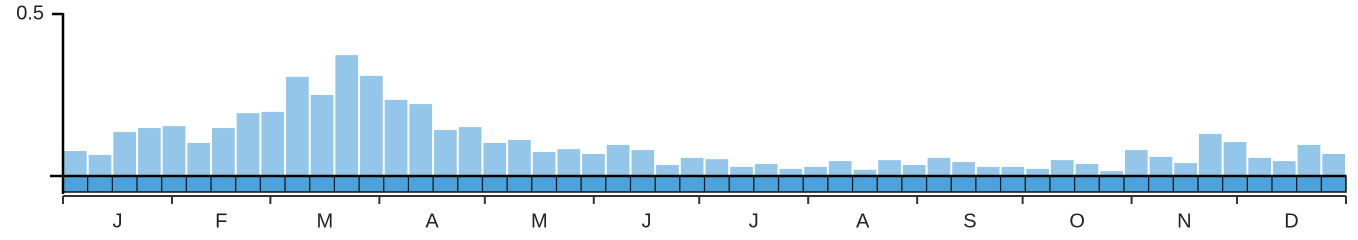 The height and width of the screenshot is (240, 1358). What do you see at coordinates (221, 221) in the screenshot?
I see `month-label: F` at bounding box center [221, 221].